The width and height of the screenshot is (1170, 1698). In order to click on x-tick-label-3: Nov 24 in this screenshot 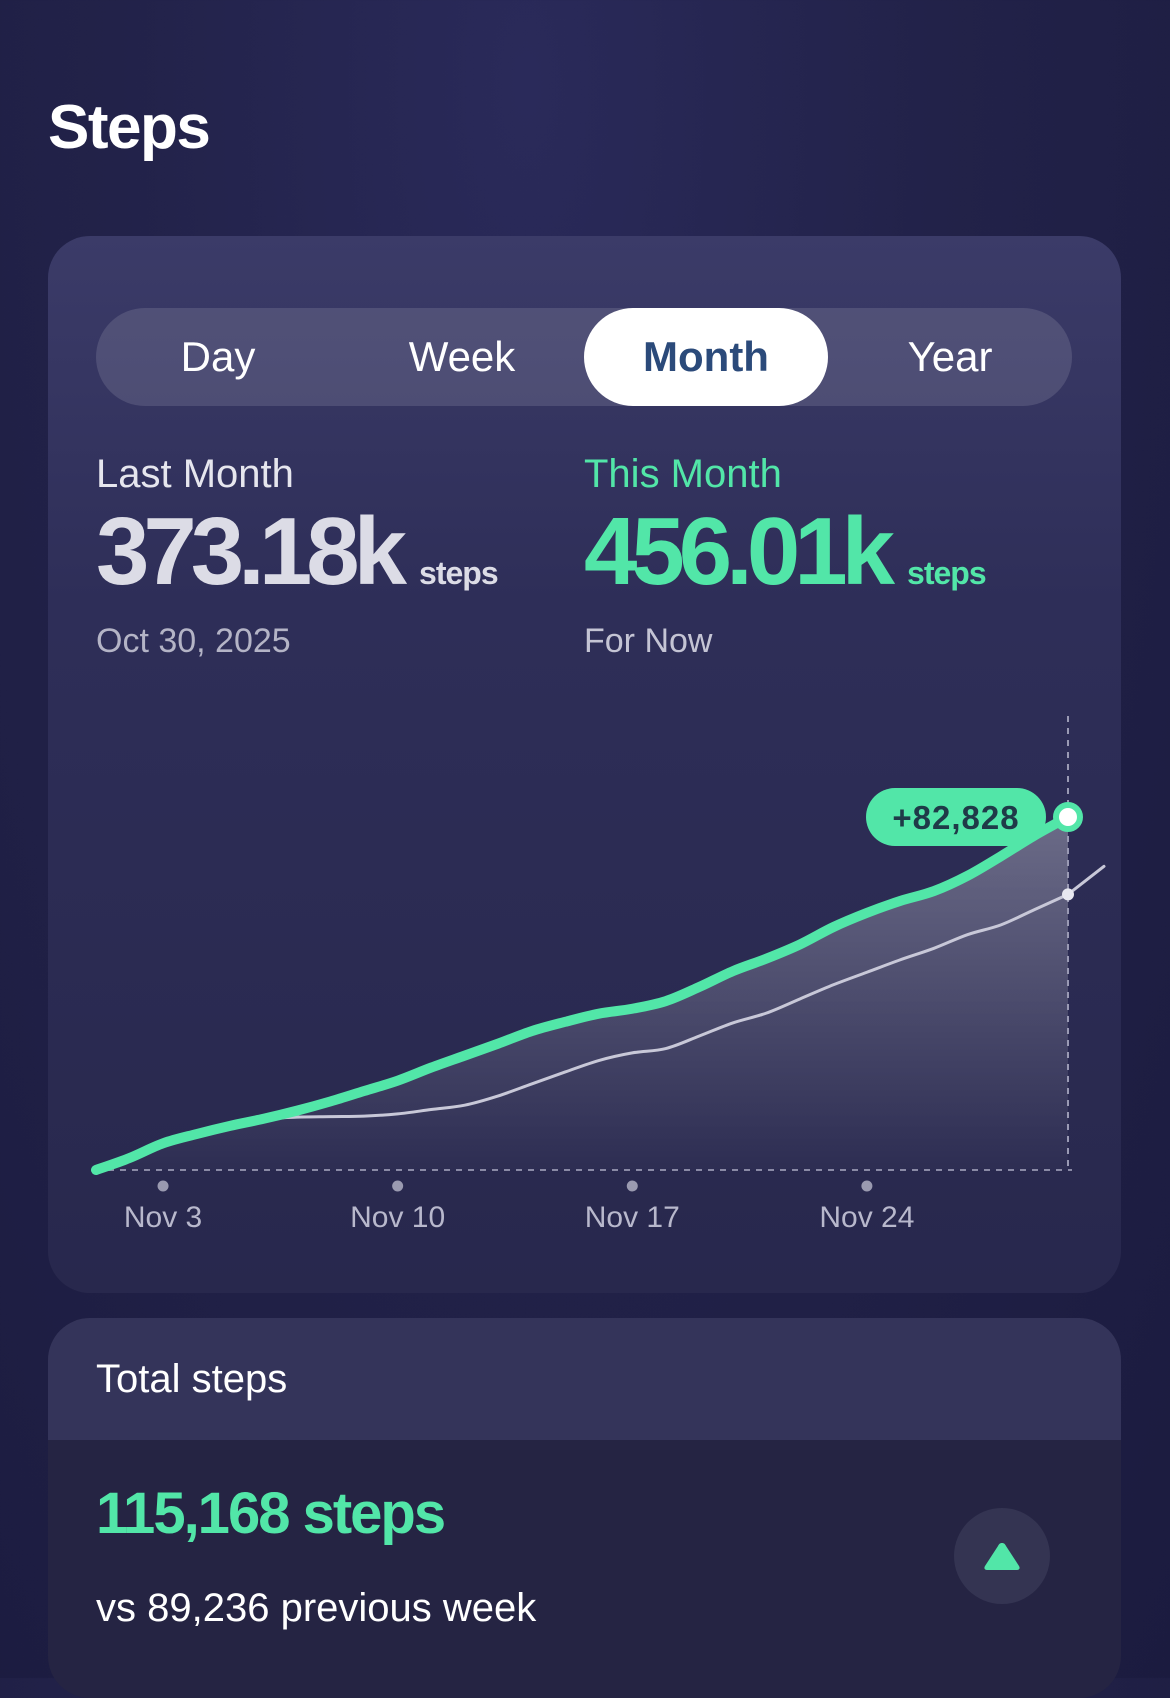, I will do `click(866, 1217)`.